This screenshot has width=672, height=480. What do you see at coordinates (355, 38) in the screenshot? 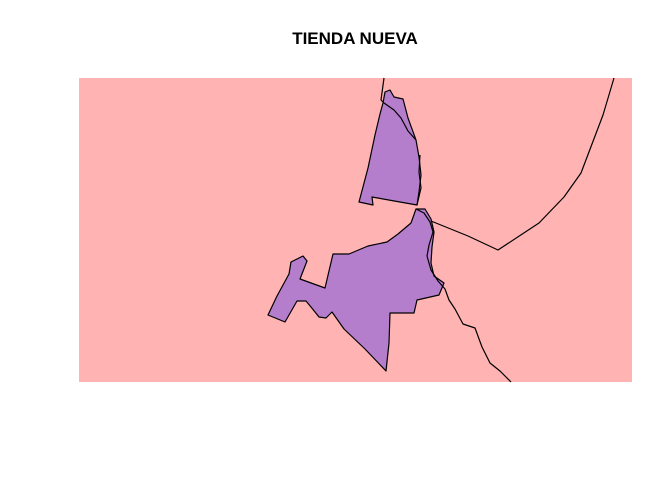
I see `map-title: TIENDA NUEVA` at bounding box center [355, 38].